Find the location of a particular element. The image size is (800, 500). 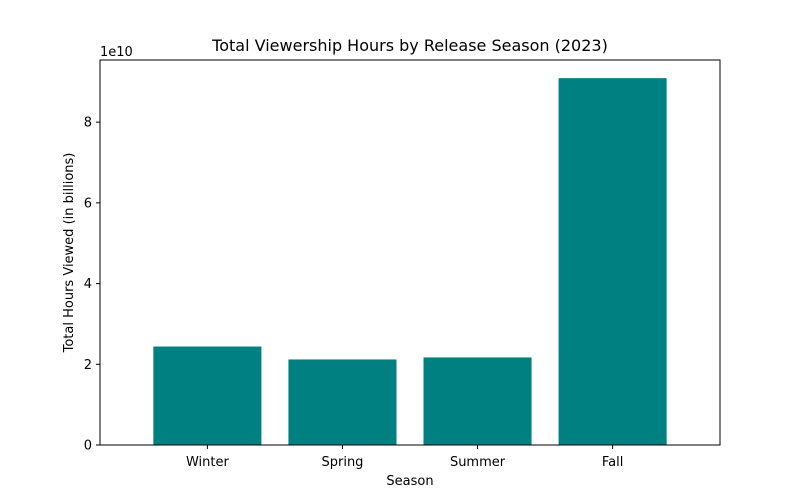

y-tick-label: 6 is located at coordinates (88, 203).